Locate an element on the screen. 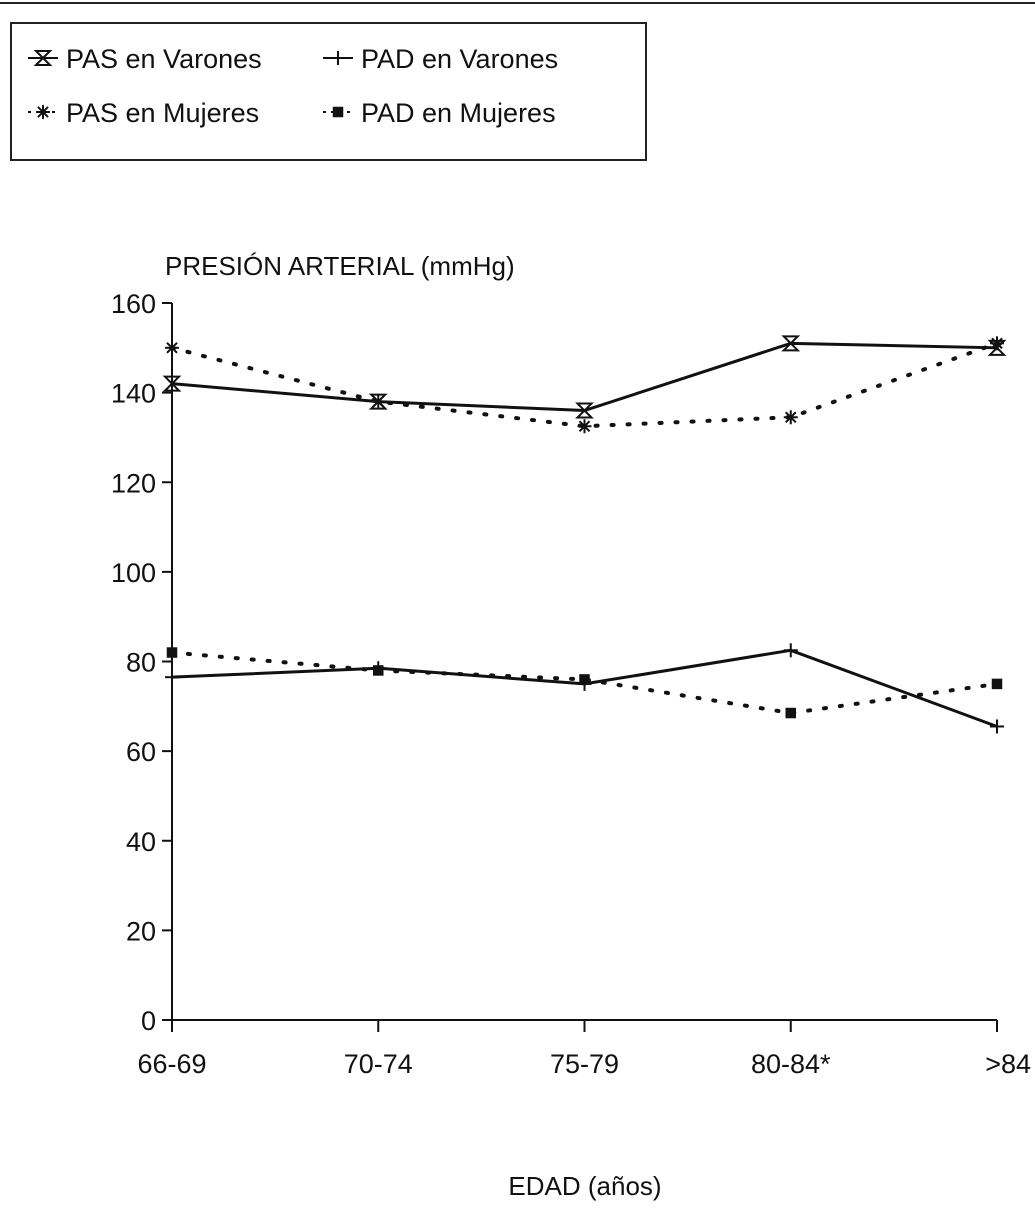 The width and height of the screenshot is (1035, 1216). legend-box is located at coordinates (328, 91).